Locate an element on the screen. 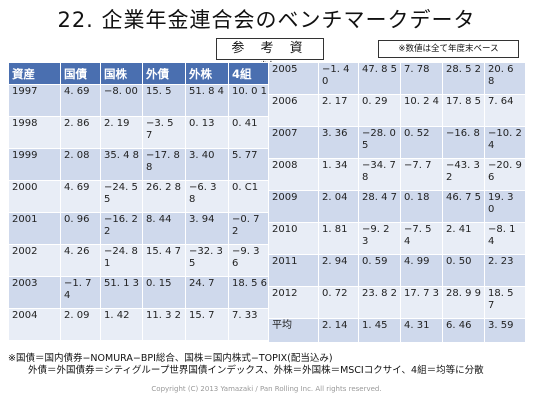  value-cell: 0. 41 is located at coordinates (249, 132).